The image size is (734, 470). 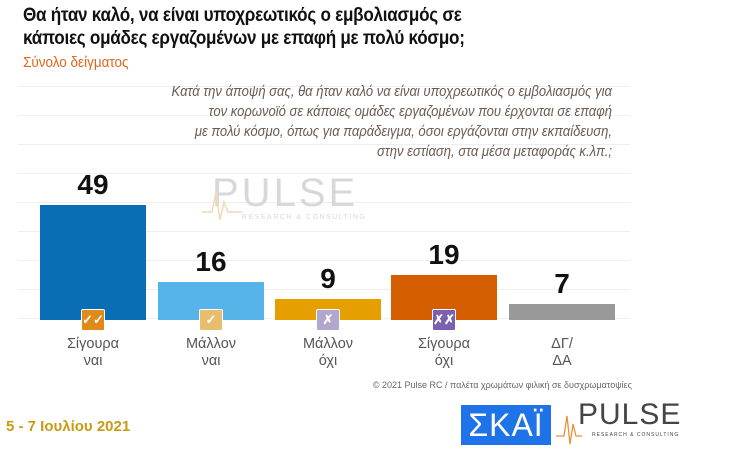 I want to click on data-label: 49, so click(x=93, y=184).